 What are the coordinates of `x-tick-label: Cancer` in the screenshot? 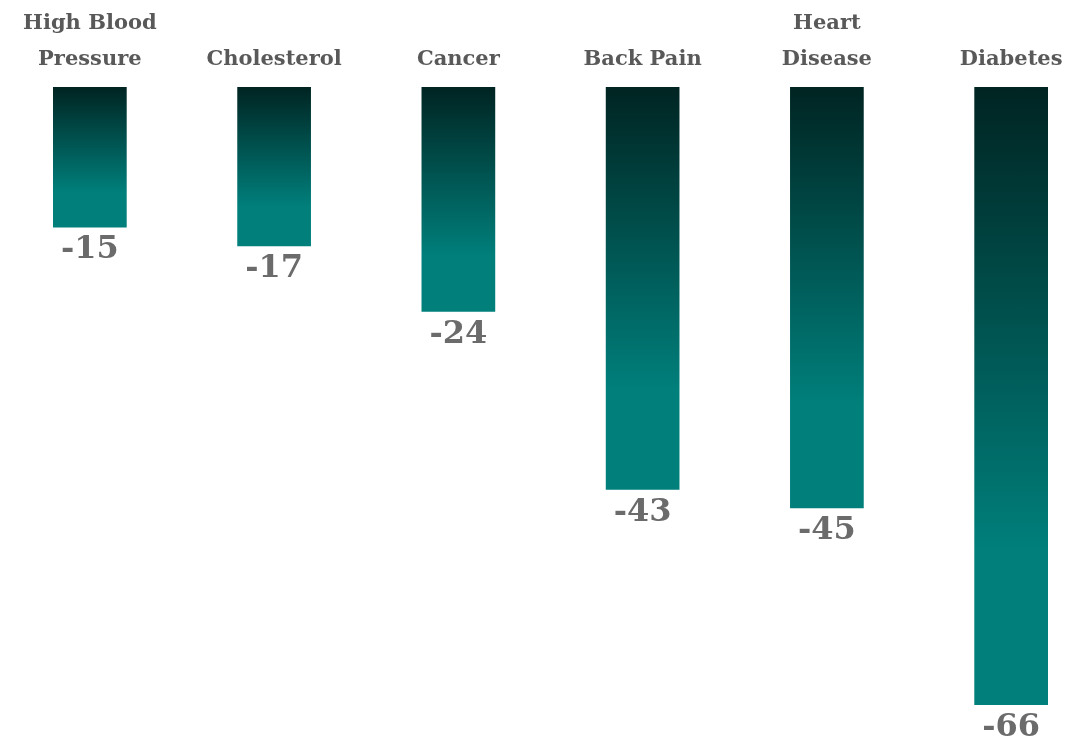 It's located at (458, 57).